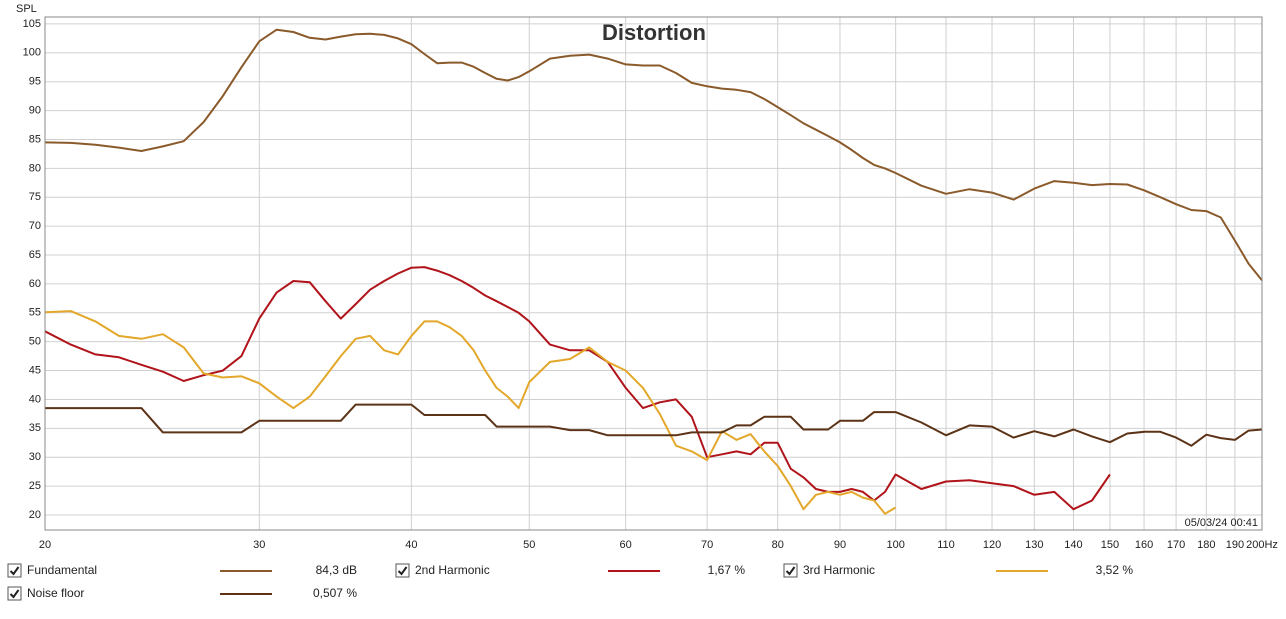 Image resolution: width=1286 pixels, height=619 pixels. What do you see at coordinates (529, 545) in the screenshot?
I see `x-tick-label: 50` at bounding box center [529, 545].